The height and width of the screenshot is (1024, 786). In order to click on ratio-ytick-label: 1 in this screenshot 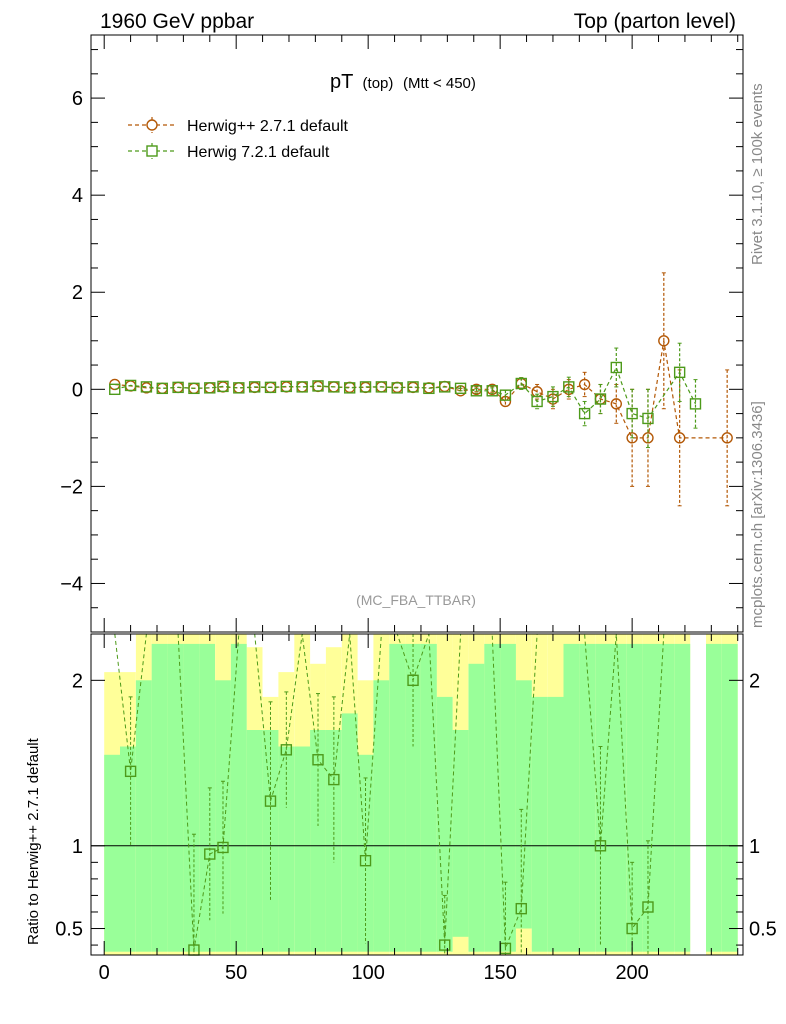, I will do `click(77, 847)`.